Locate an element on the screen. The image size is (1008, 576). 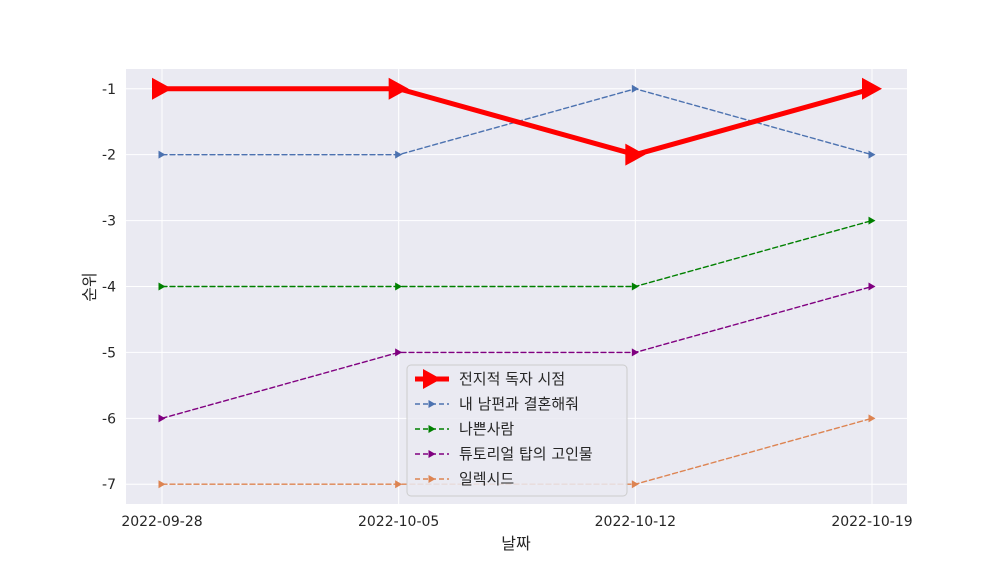
legend-entry: 튜토리얼 탑의 고인물 is located at coordinates (504, 454).